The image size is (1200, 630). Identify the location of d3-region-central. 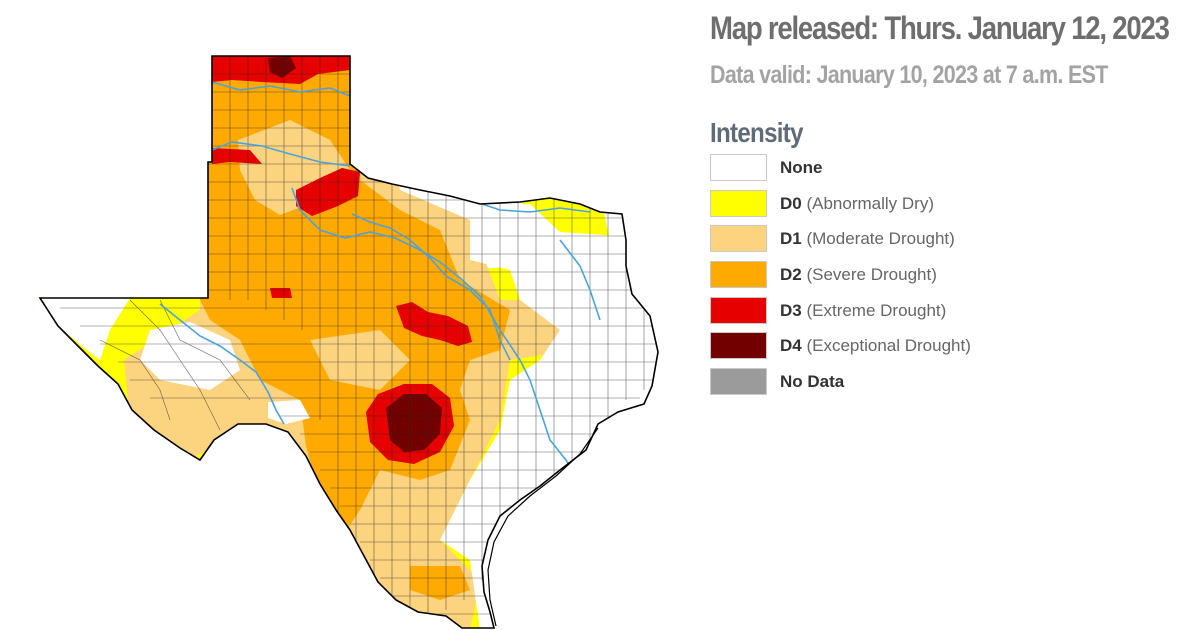
(434, 324).